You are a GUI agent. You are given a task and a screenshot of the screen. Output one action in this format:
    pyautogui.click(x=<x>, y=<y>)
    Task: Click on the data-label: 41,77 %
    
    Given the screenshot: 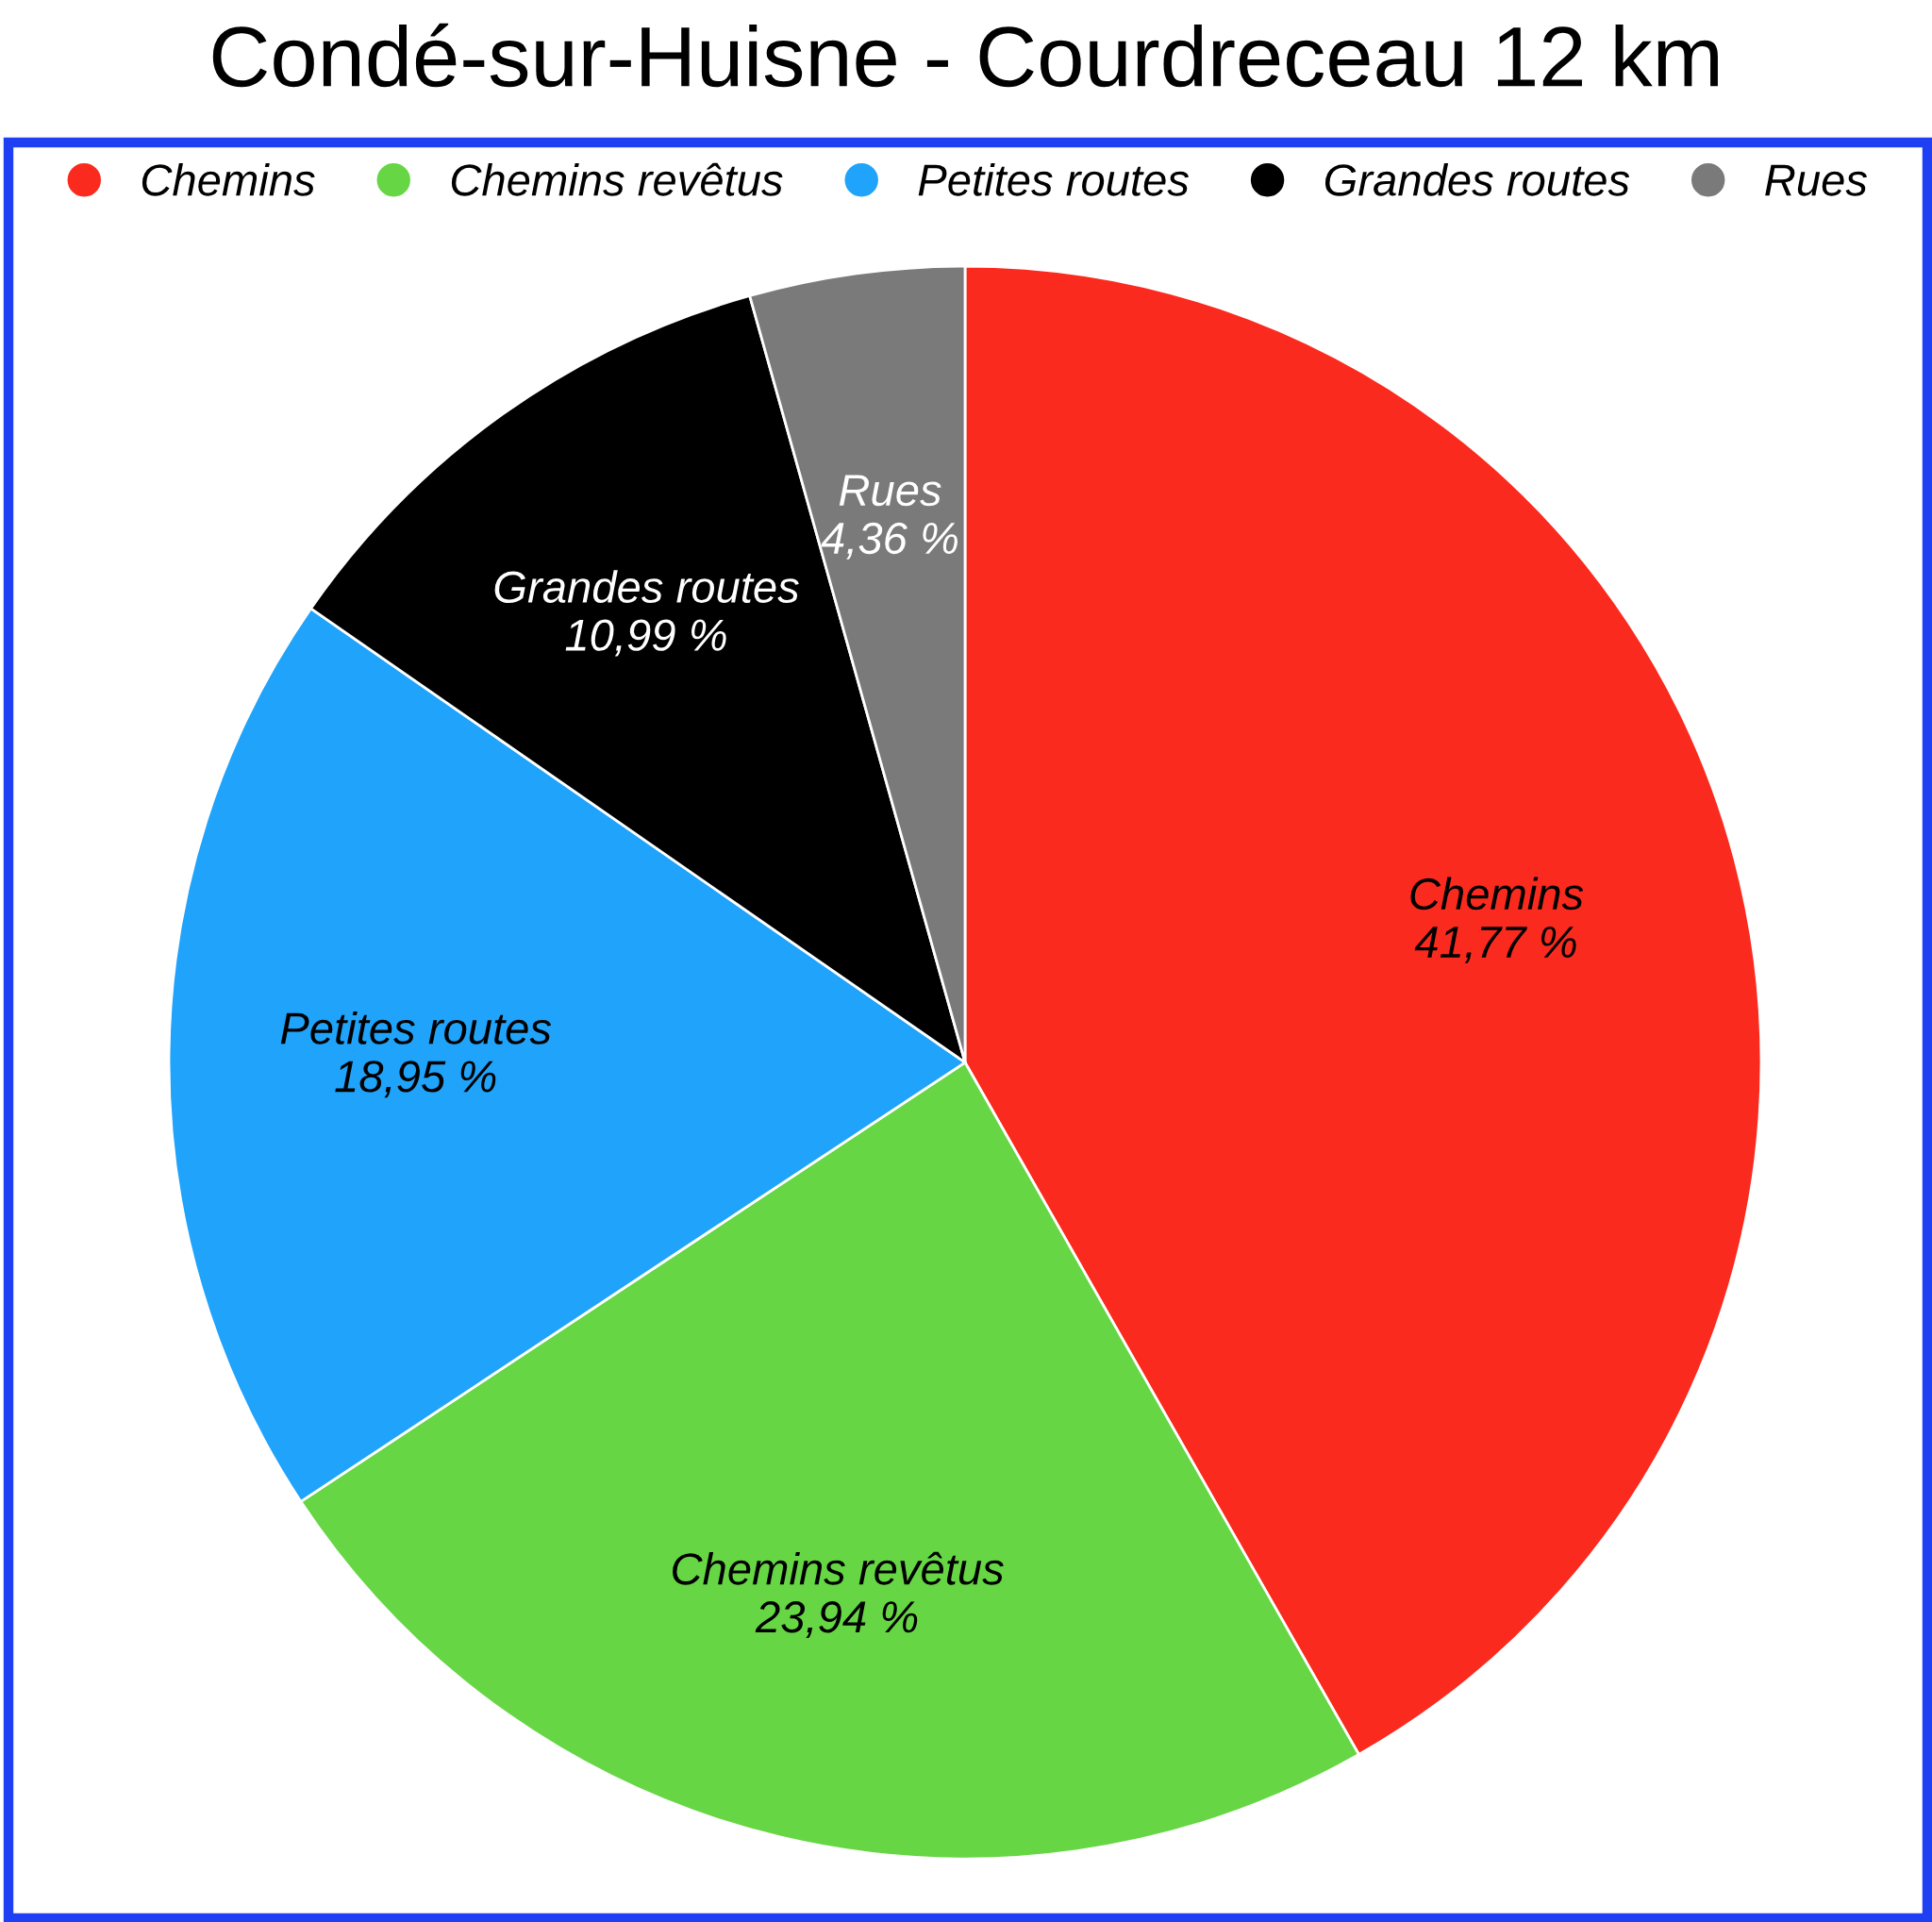 What is the action you would take?
    pyautogui.click(x=1495, y=944)
    